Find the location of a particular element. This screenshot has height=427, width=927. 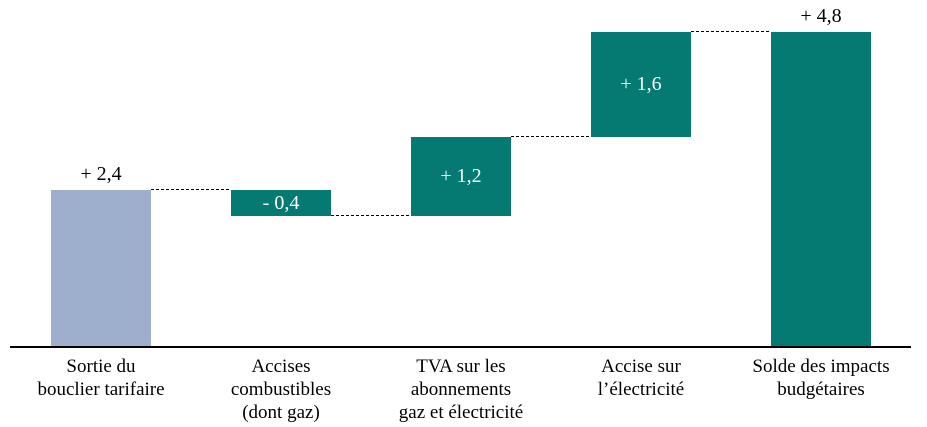

x-axis-line is located at coordinates (460, 347).